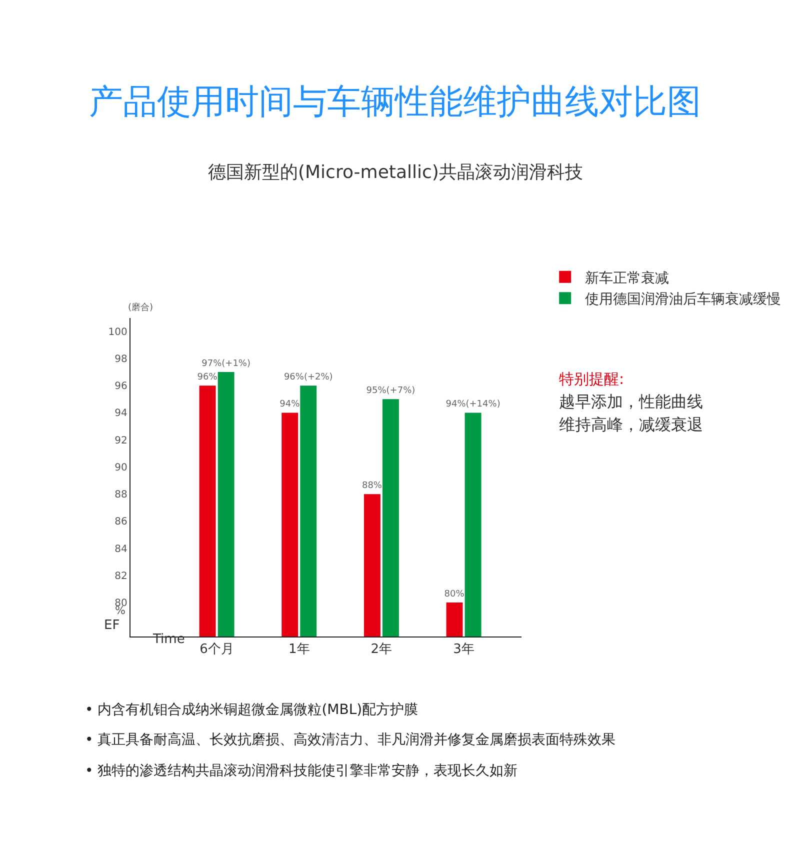 This screenshot has height=843, width=790. Describe the element at coordinates (350, 740) in the screenshot. I see `text: • 真正具备耐高温、长效抗磨损、高效清洁力、非凡润滑并修复金属磨损表面特殊效果` at that location.